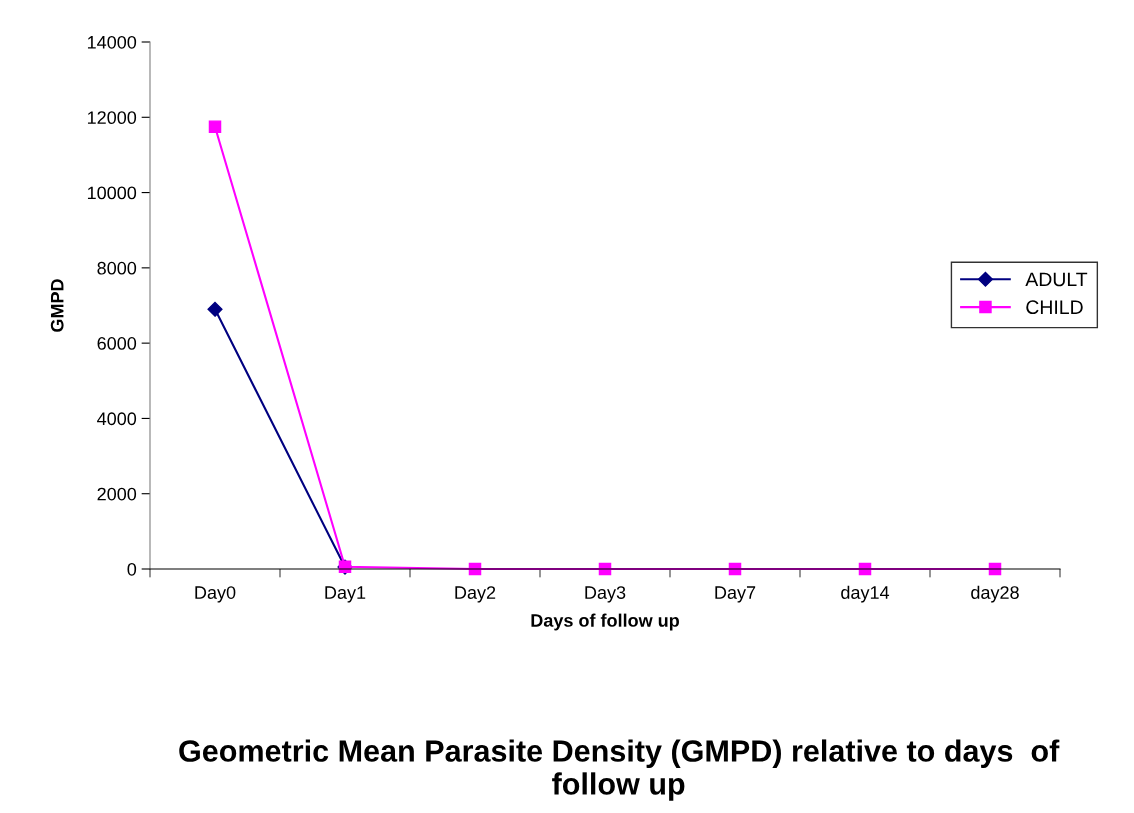 Image resolution: width=1134 pixels, height=813 pixels. Describe the element at coordinates (112, 42) in the screenshot. I see `y-tick-label: 14000` at that location.